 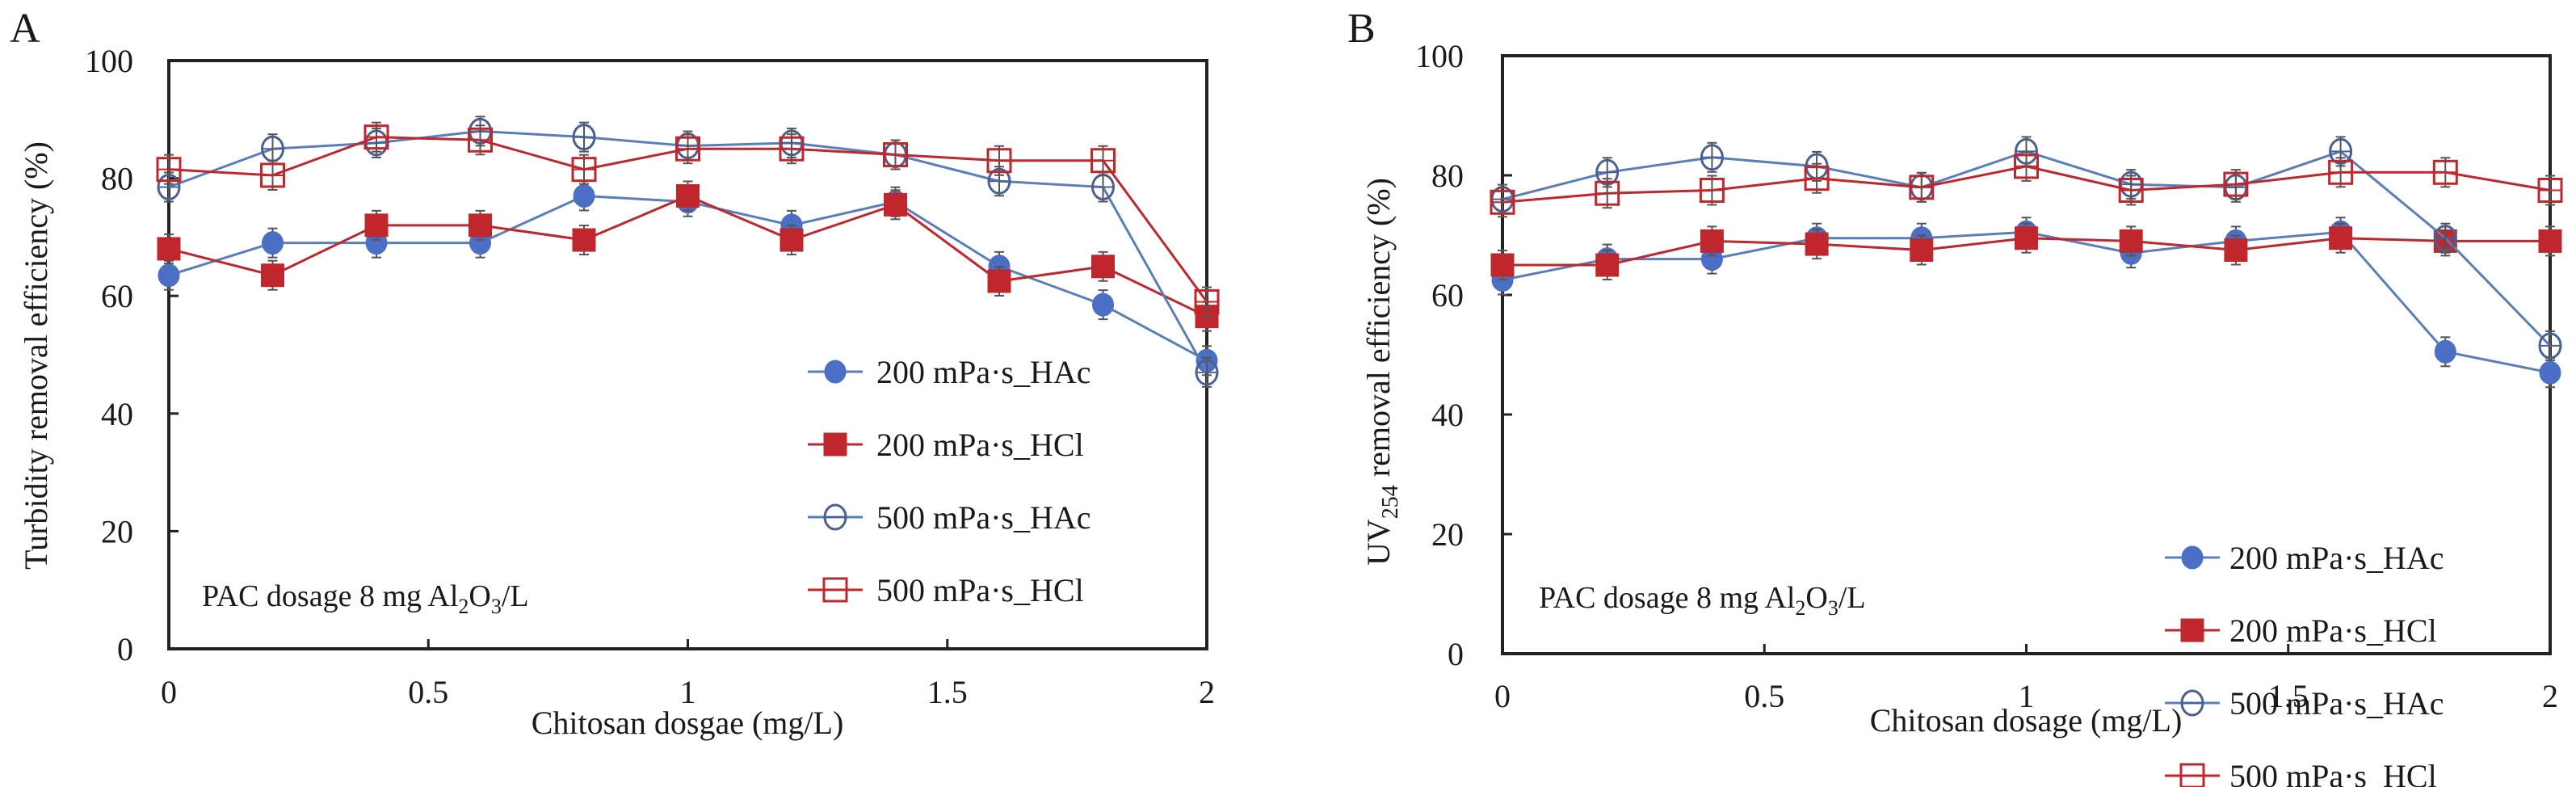 I want to click on y-axis-title-b-rest: removal efficiency (%), so click(x=1378, y=331).